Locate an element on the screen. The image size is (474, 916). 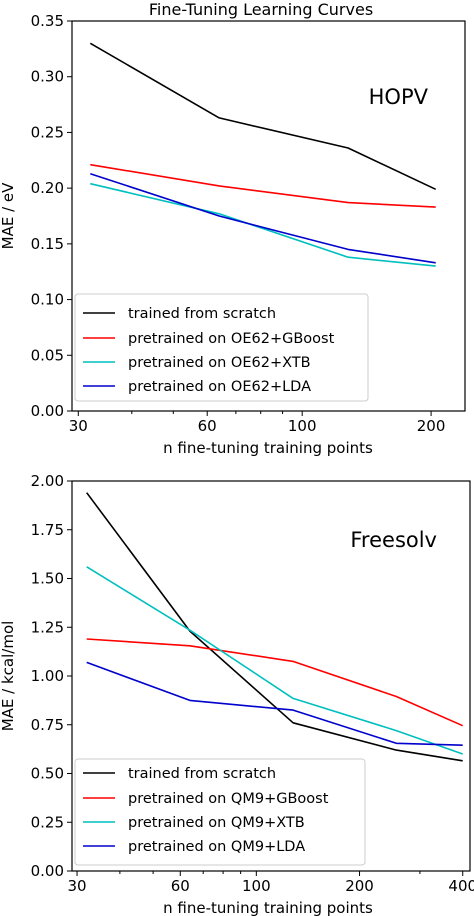
hopv-y-tick-label-2: 0.10 is located at coordinates (47, 300).